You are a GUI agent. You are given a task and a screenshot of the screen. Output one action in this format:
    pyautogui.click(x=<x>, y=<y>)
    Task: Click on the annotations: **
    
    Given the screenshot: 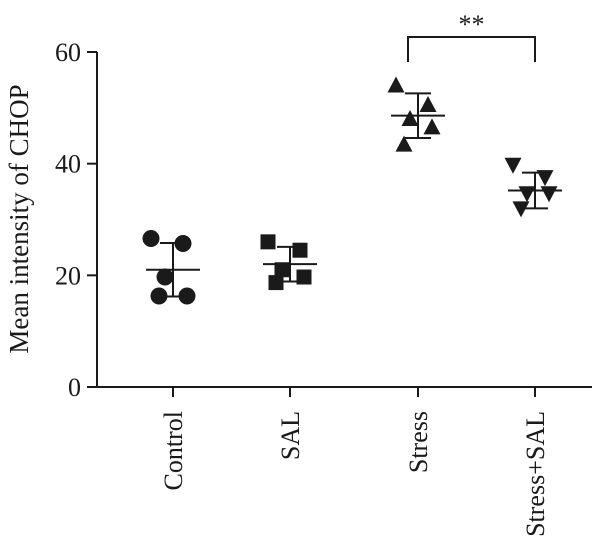 What is the action you would take?
    pyautogui.click(x=471, y=36)
    